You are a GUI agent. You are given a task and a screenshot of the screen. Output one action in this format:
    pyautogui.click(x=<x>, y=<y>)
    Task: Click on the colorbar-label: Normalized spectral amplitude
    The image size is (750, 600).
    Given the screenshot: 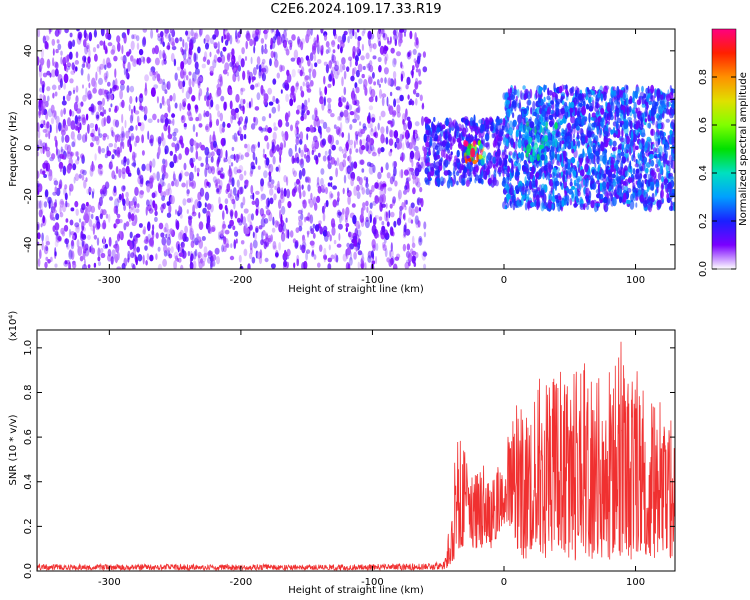 What is the action you would take?
    pyautogui.click(x=743, y=149)
    